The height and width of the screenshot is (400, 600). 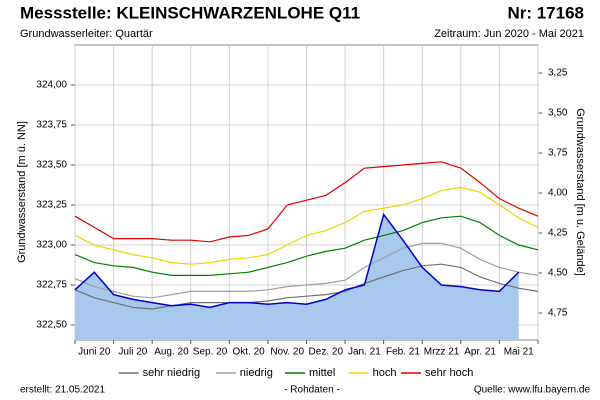 What do you see at coordinates (558, 313) in the screenshot?
I see `y2-tick-label: 4,75` at bounding box center [558, 313].